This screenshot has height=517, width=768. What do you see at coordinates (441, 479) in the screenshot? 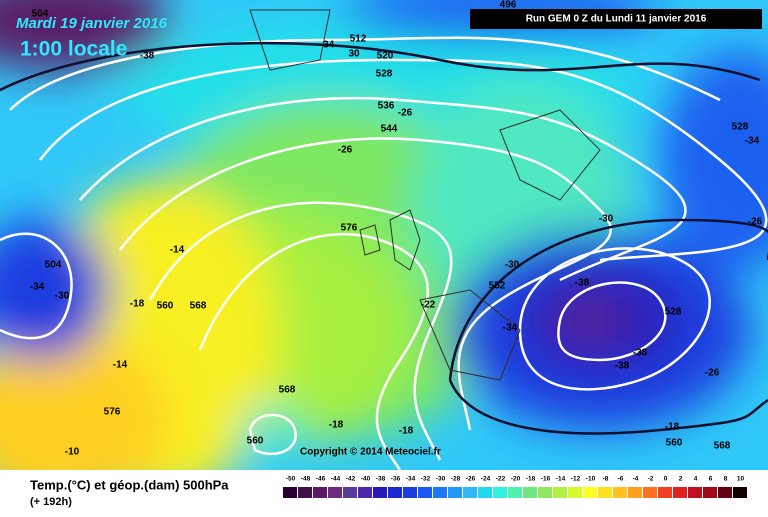
I see `legend-tick-label: -30` at bounding box center [441, 479].